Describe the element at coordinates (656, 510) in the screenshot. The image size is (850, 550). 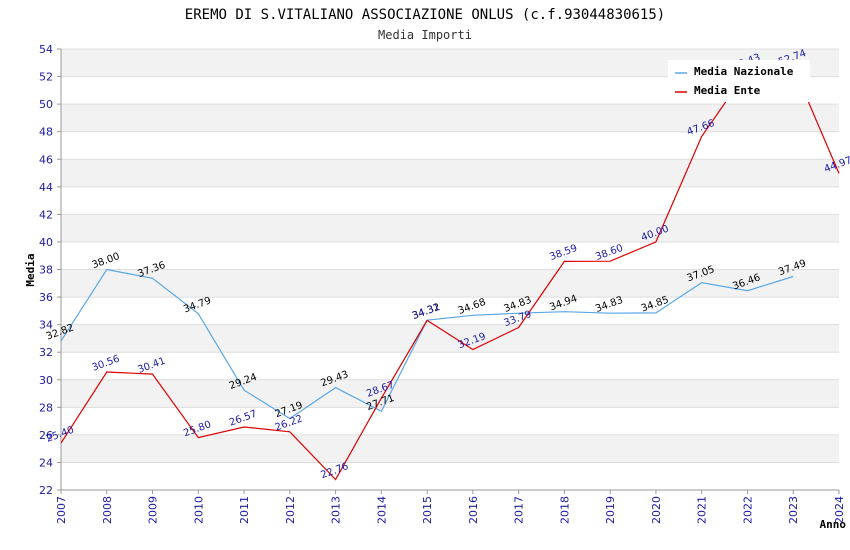
I see `x-tick-label: 2020` at that location.